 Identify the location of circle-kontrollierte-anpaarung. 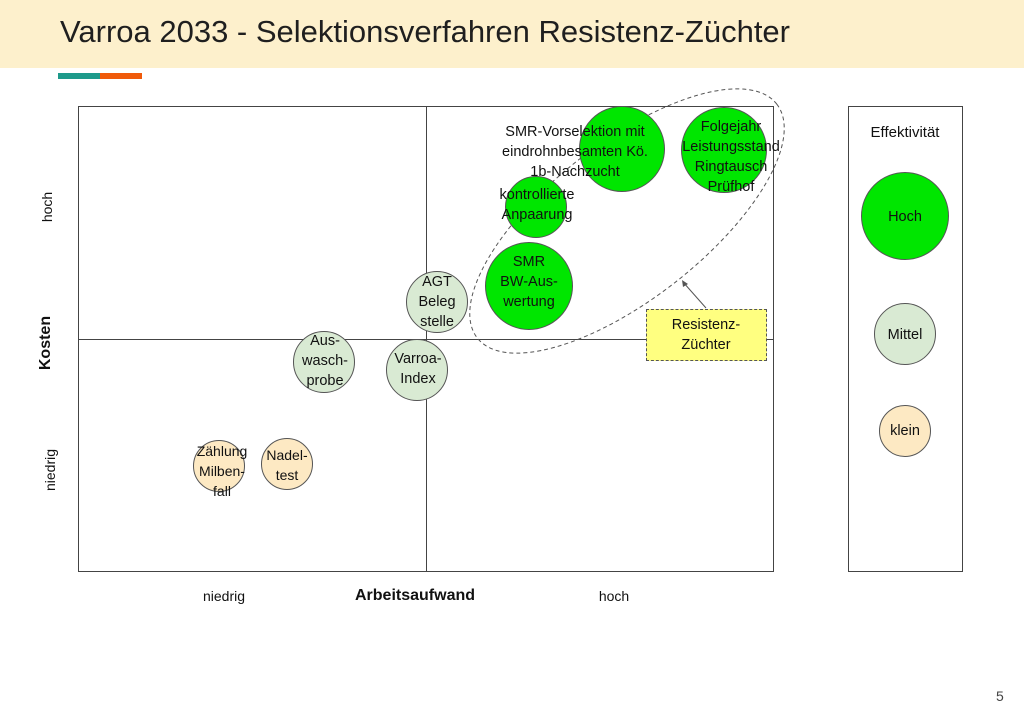
(536, 207).